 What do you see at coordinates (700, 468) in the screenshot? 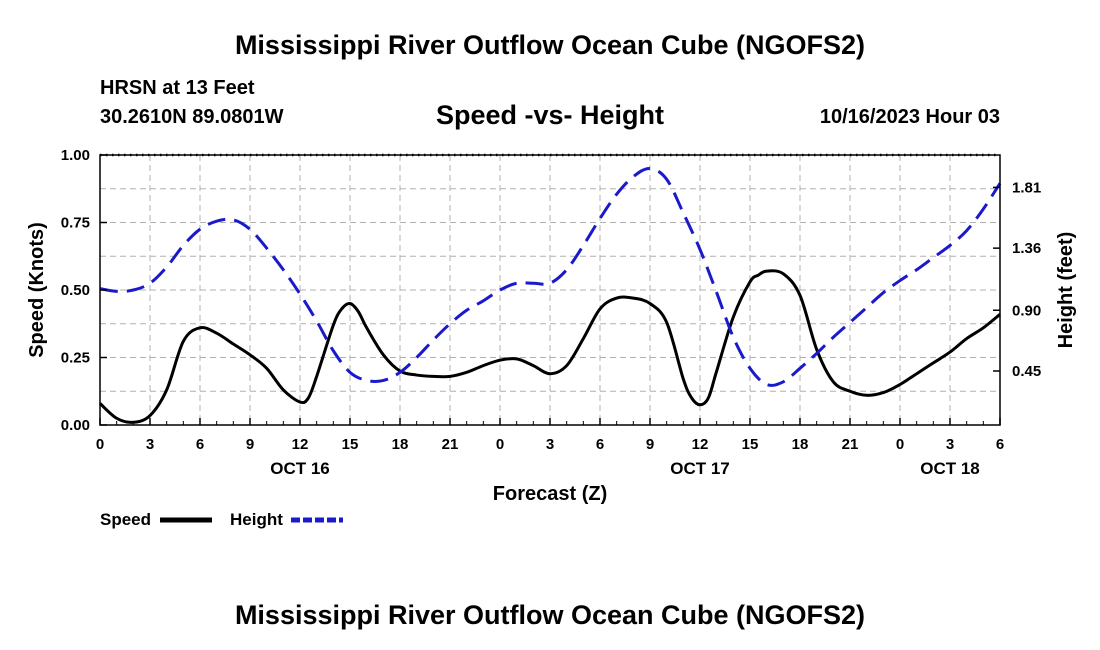
I see `date-label: OCT 17` at bounding box center [700, 468].